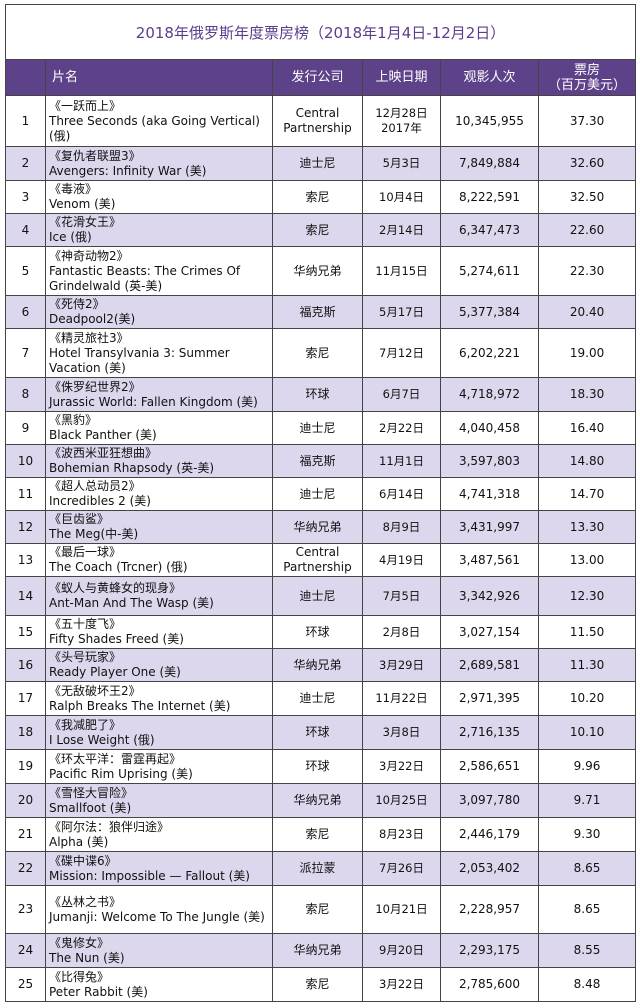  I want to click on release-date: 7月5日, so click(401, 596).